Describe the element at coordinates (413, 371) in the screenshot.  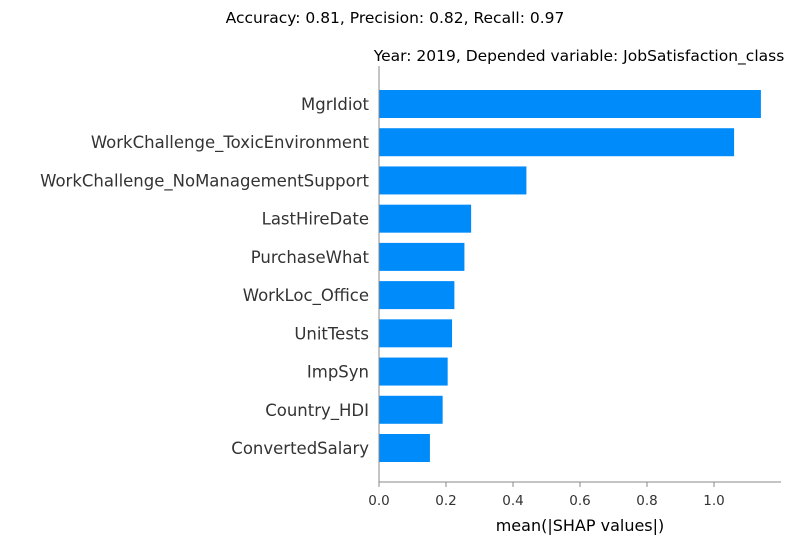
I see `bar-impsyn` at that location.